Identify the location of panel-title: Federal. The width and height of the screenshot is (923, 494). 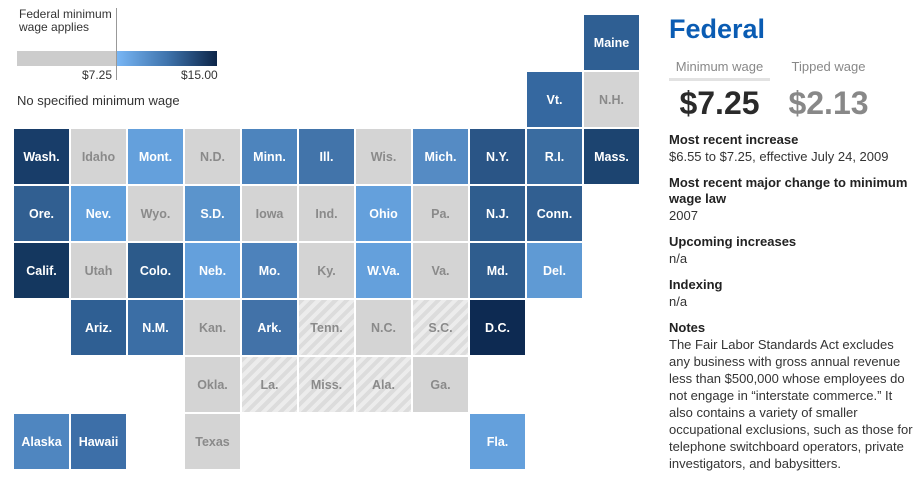
(717, 29).